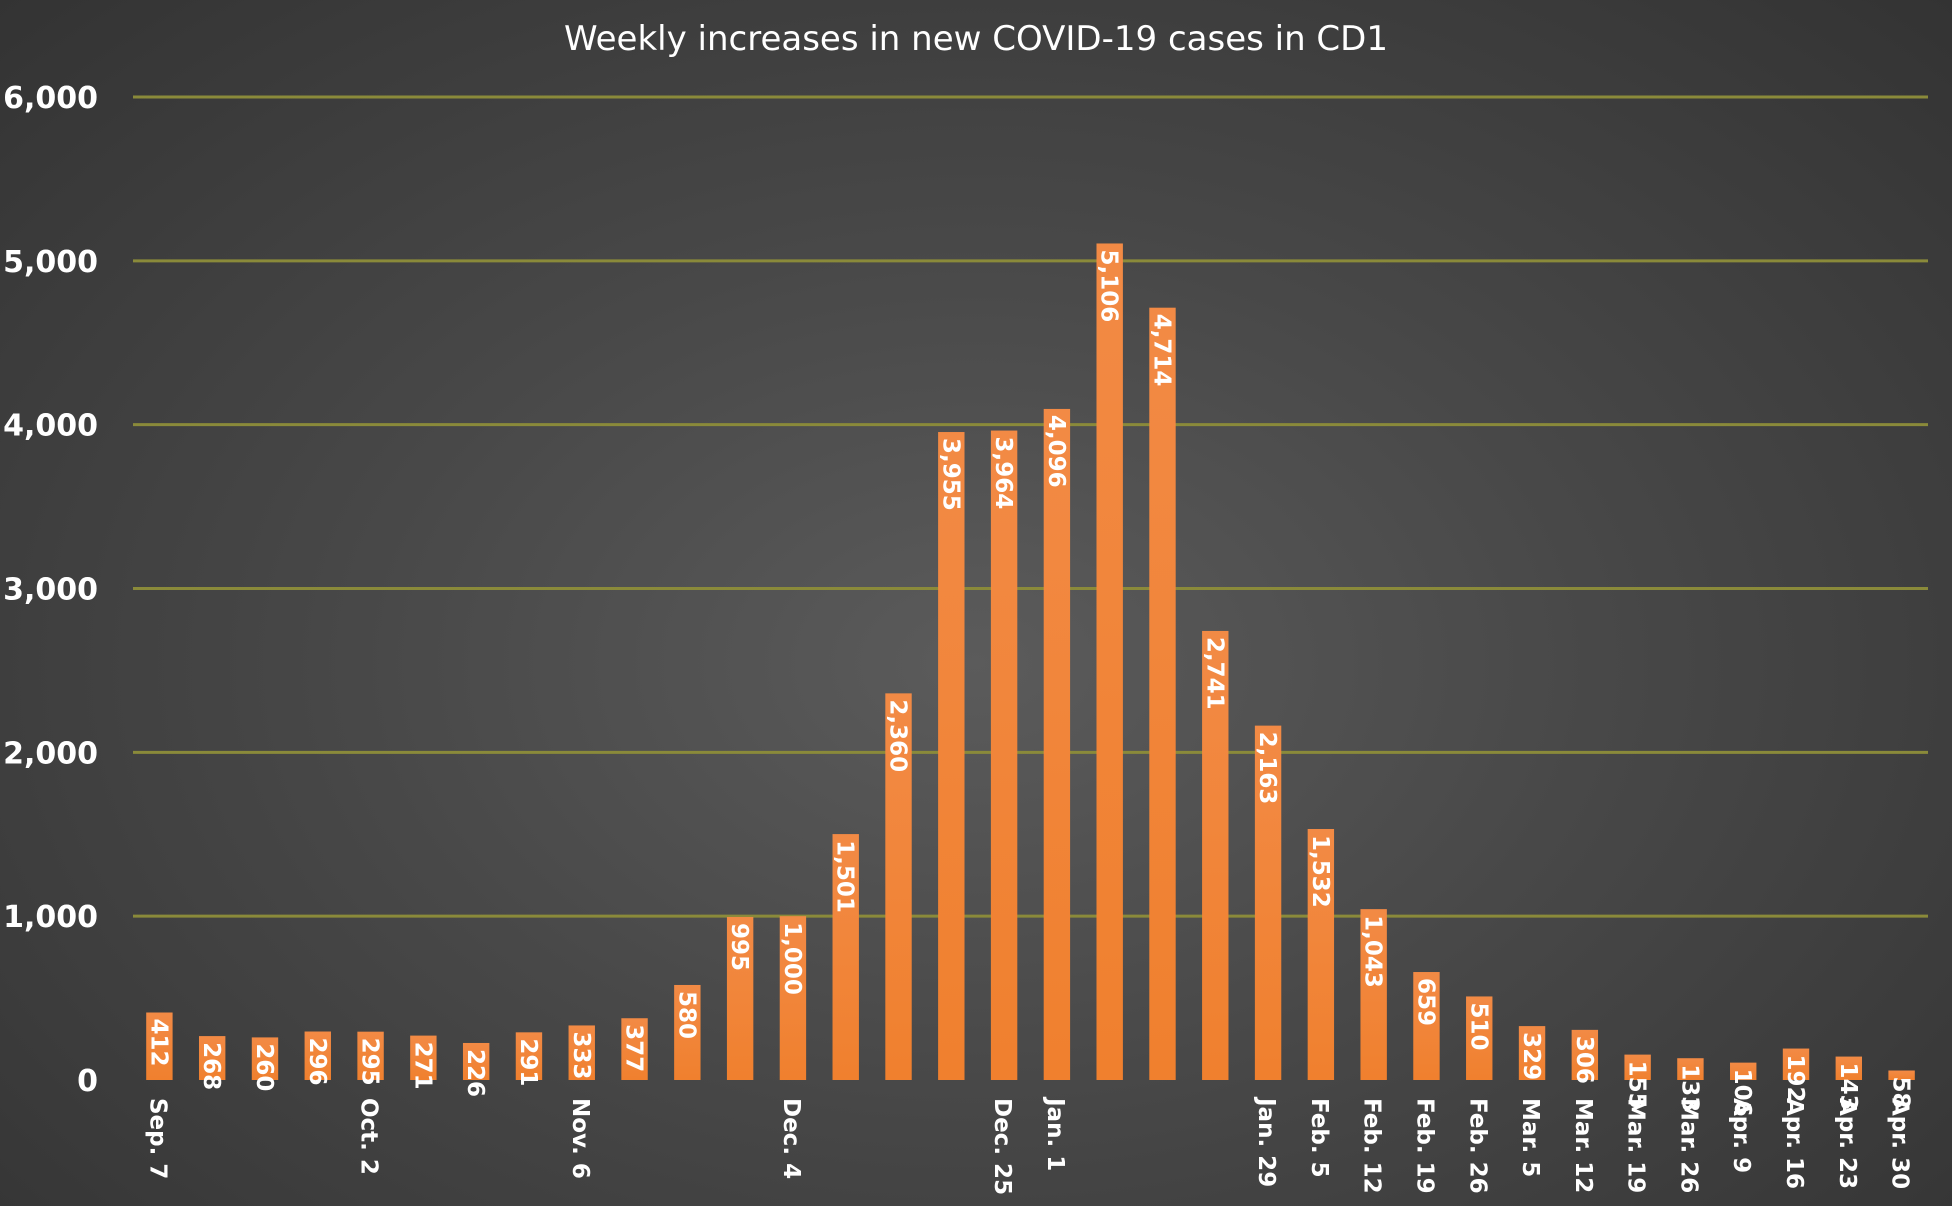 The height and width of the screenshot is (1206, 1952). I want to click on data-label: 291, so click(528, 1062).